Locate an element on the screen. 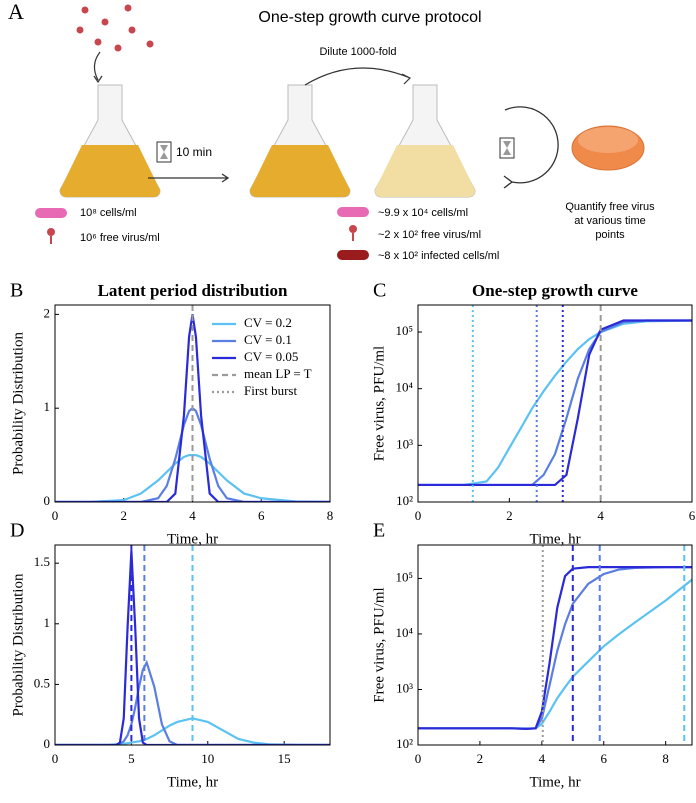 This screenshot has width=696, height=803. timer-label: 10 min is located at coordinates (194, 152).